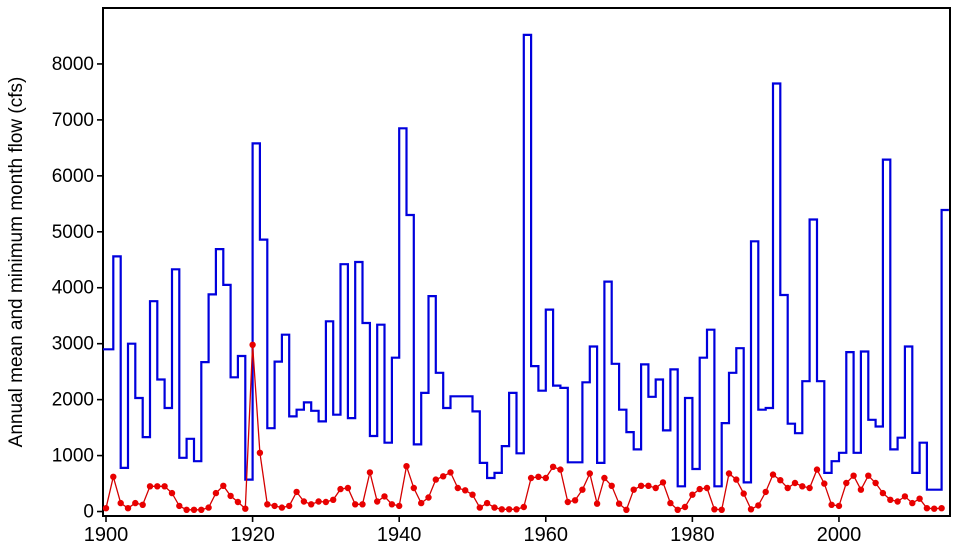 The image size is (958, 544). Describe the element at coordinates (73, 120) in the screenshot. I see `y-tick-label: 7000` at that location.